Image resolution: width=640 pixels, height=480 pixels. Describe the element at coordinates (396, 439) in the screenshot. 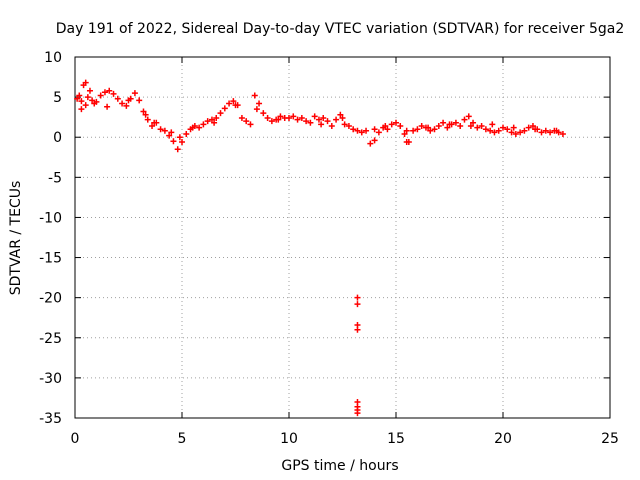

I see `x-tick-label: 15` at that location.